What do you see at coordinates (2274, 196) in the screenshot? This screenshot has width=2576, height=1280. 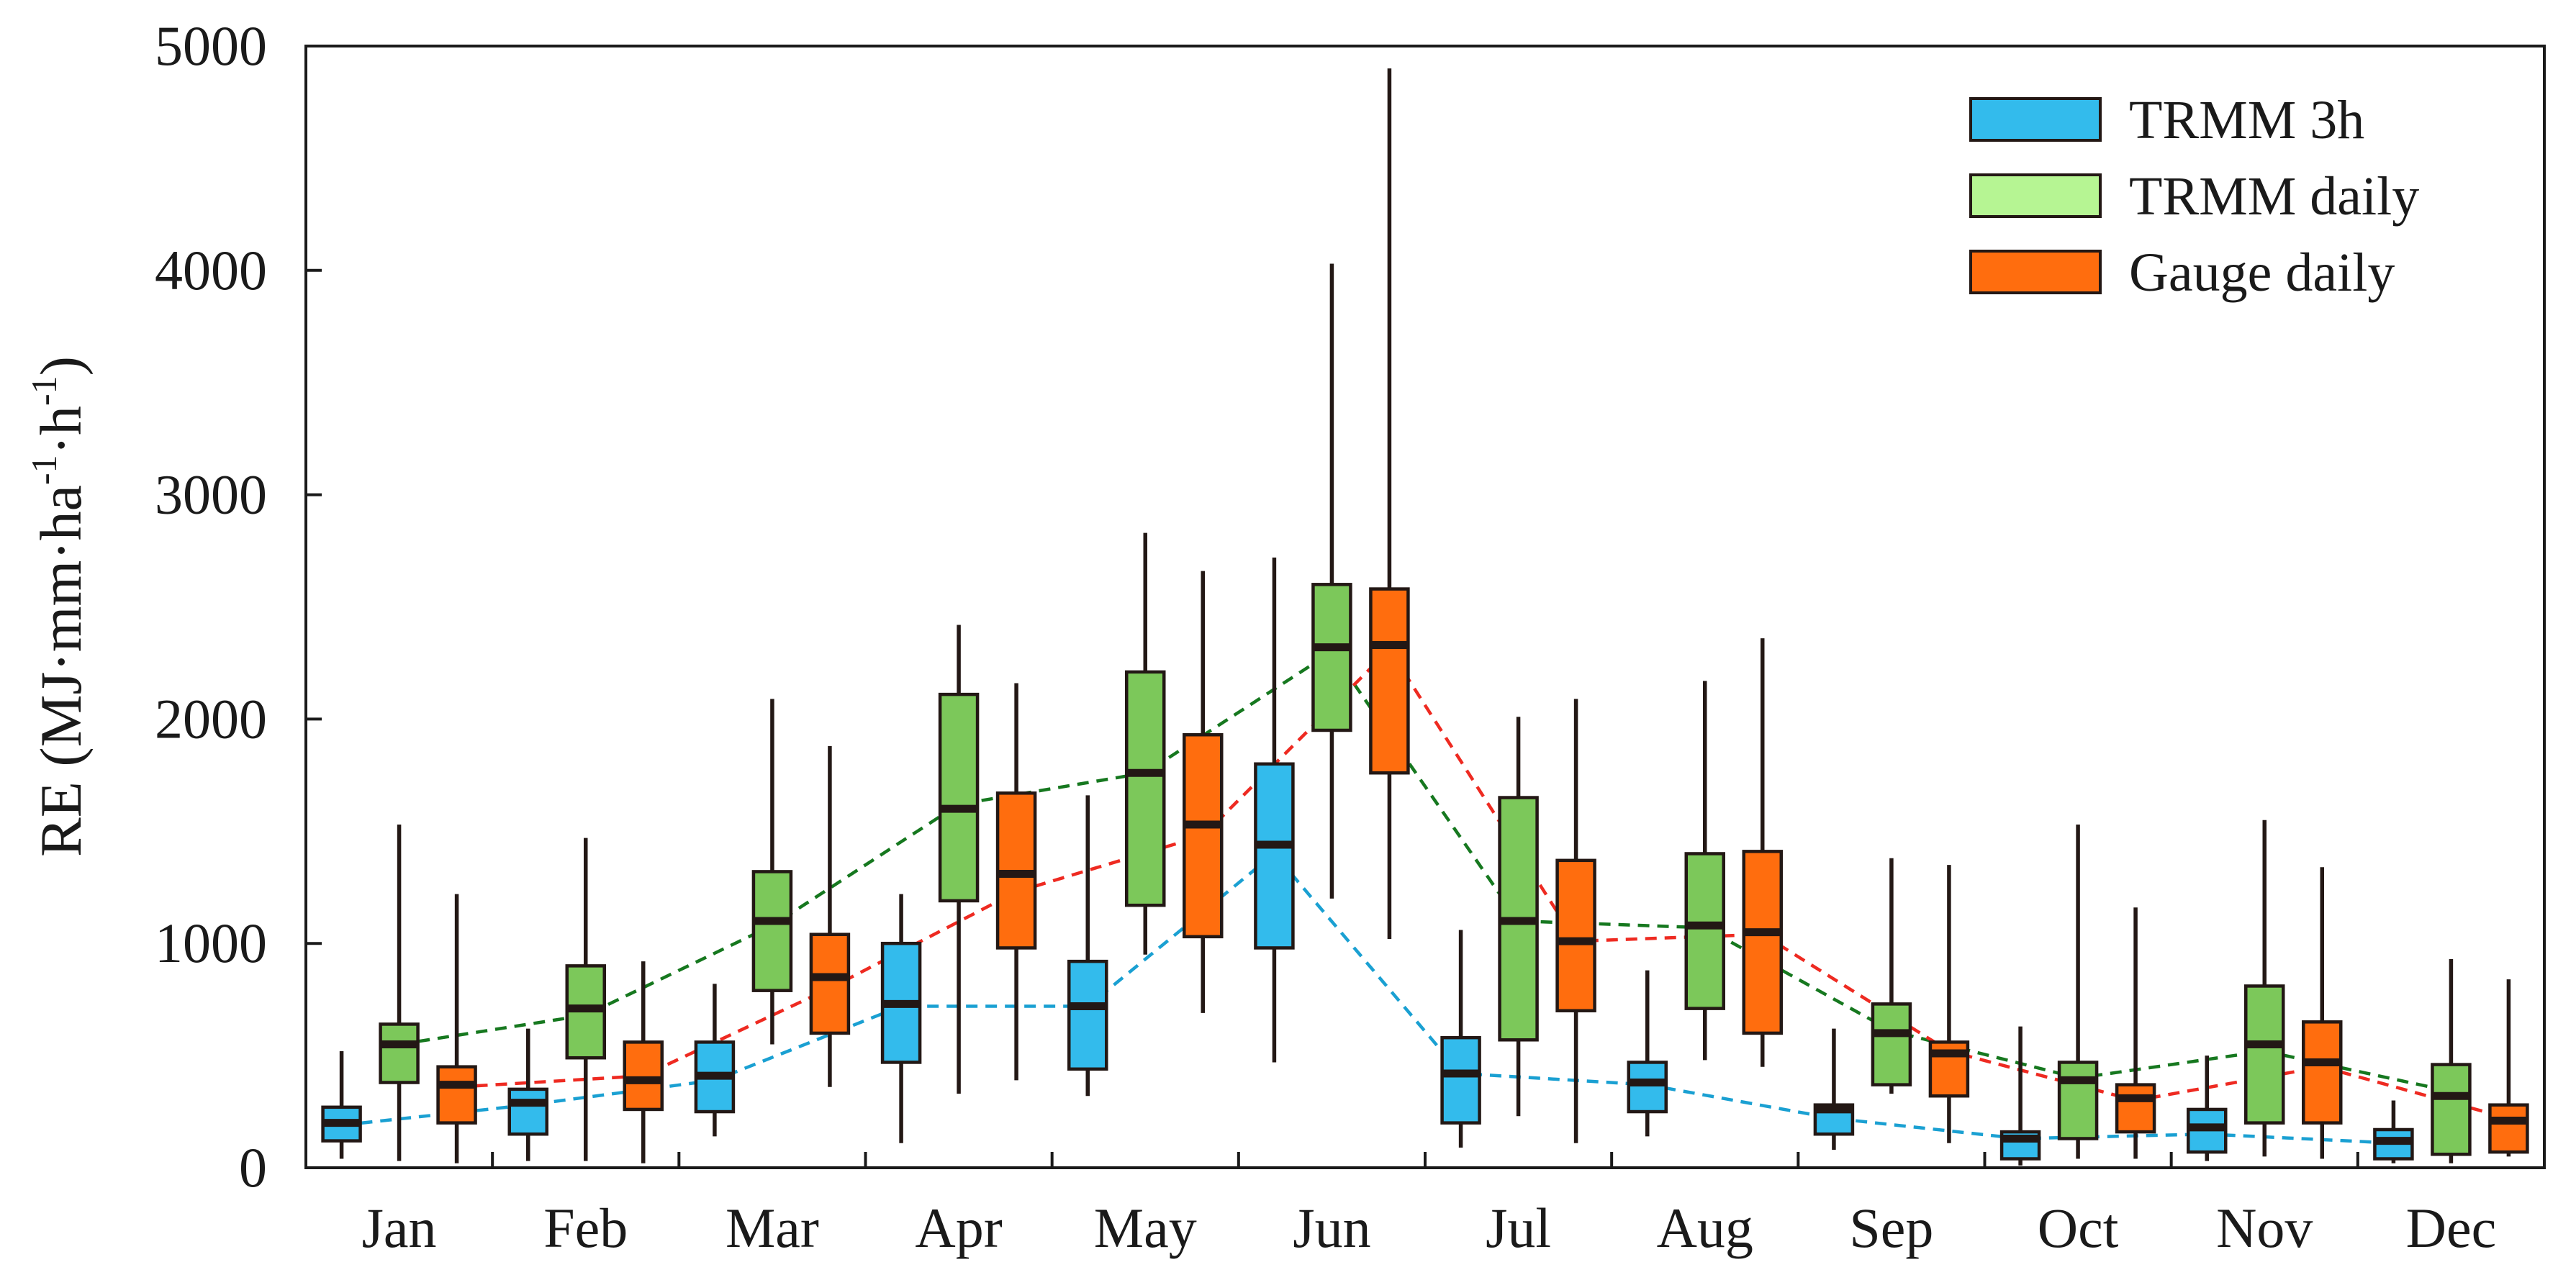 I see `legend-label: TRMM daily` at bounding box center [2274, 196].